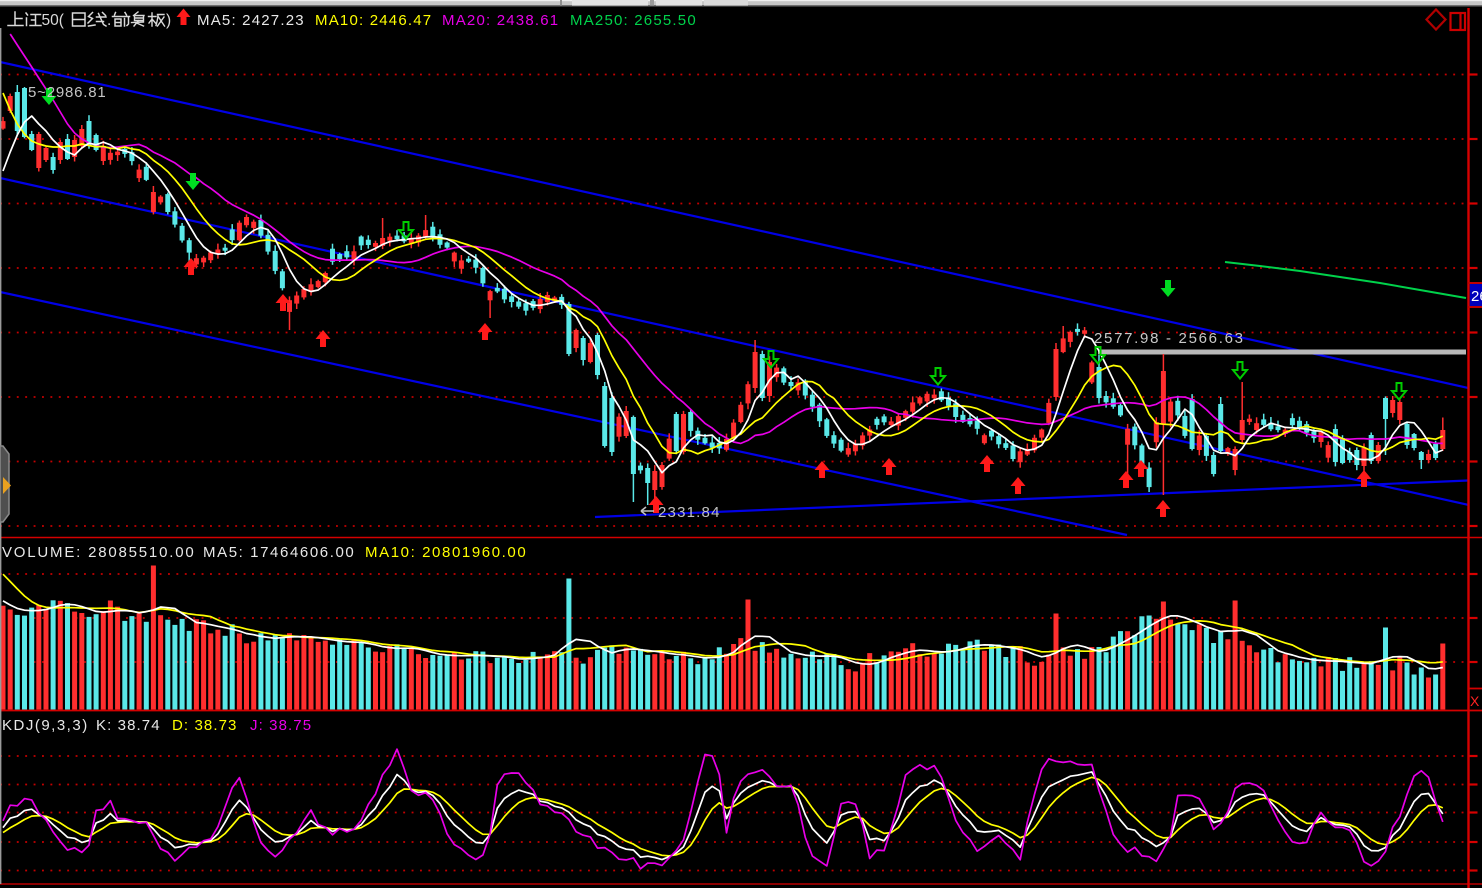 The width and height of the screenshot is (1482, 888). I want to click on svg-text: KDJ(9,3,3), so click(45, 725).